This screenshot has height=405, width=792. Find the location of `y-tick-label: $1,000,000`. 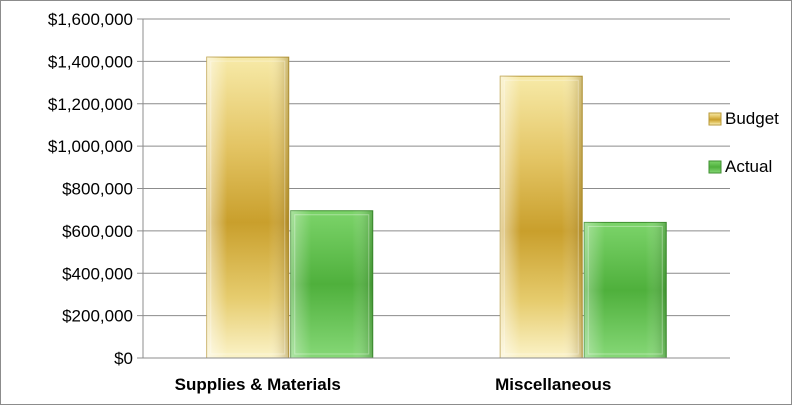

y-tick-label: $1,000,000 is located at coordinates (90, 146).